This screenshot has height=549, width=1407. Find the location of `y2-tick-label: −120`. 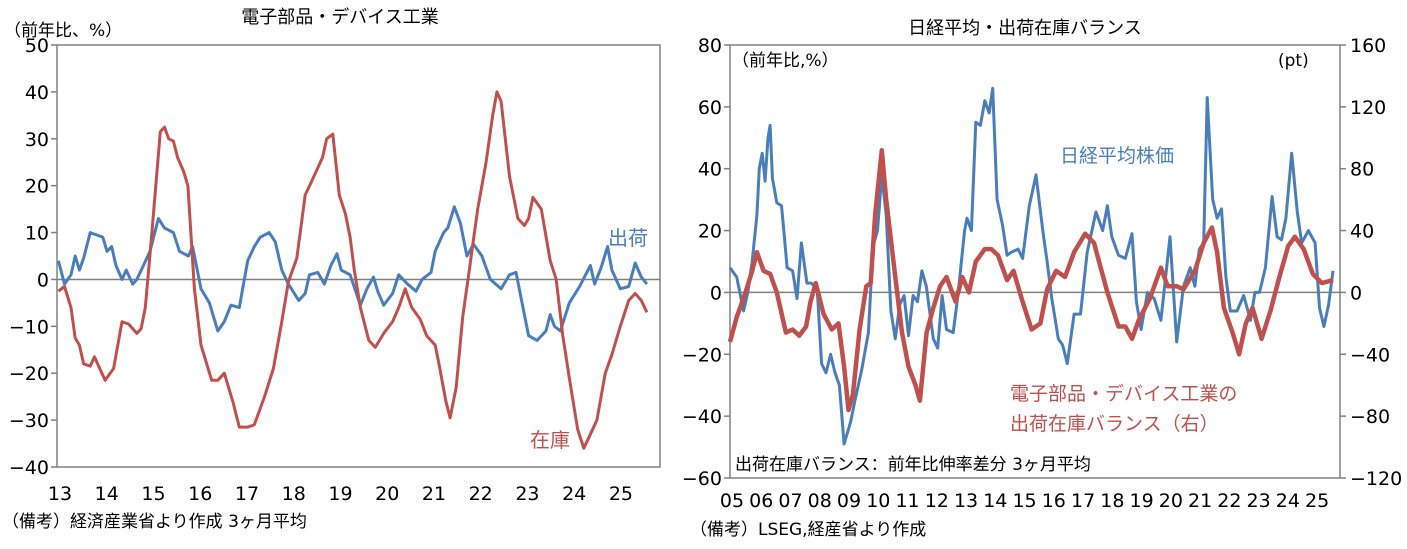

y2-tick-label: −120 is located at coordinates (1376, 479).